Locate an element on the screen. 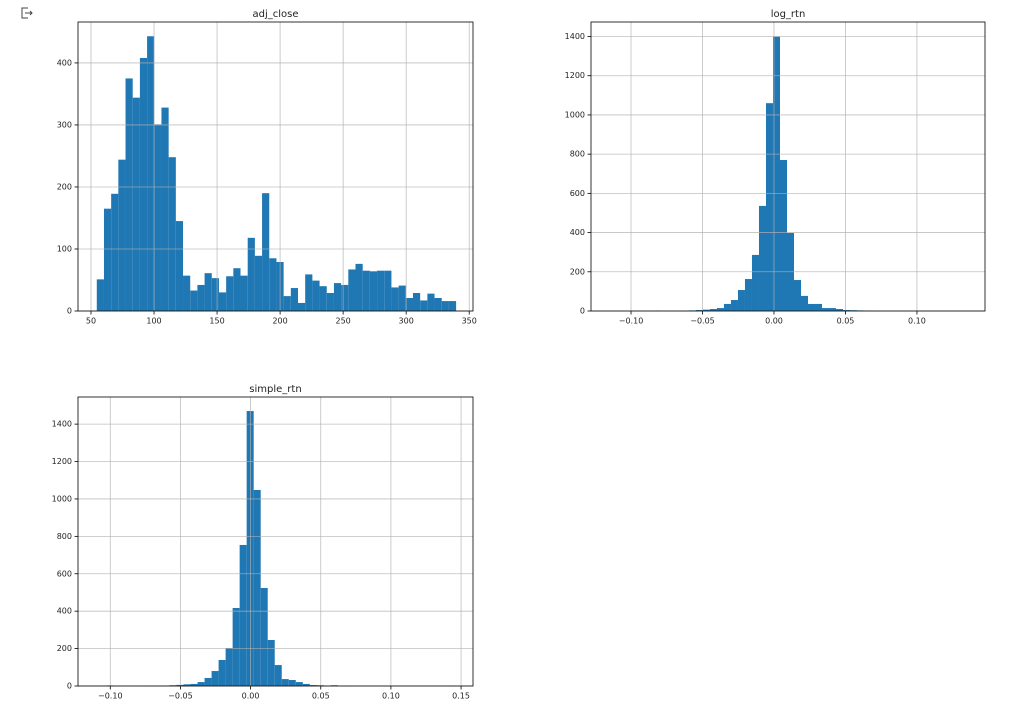 Image resolution: width=1024 pixels, height=724 pixels. x-tick-label: 50 is located at coordinates (91, 321).